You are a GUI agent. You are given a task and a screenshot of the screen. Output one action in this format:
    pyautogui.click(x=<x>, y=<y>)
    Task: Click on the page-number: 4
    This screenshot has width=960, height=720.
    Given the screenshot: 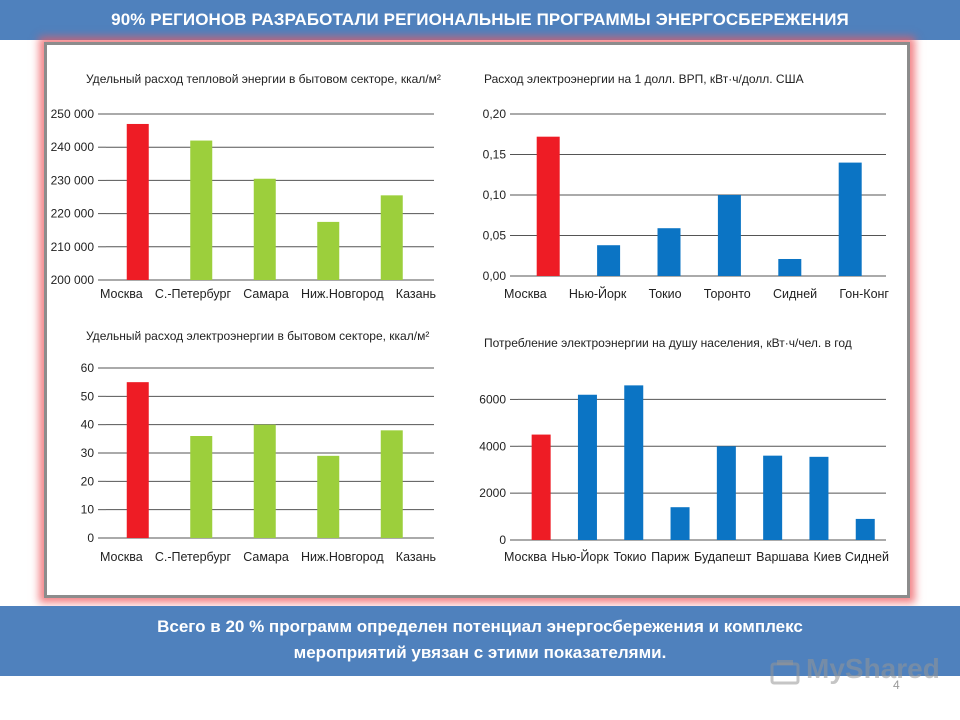 What is the action you would take?
    pyautogui.click(x=896, y=685)
    